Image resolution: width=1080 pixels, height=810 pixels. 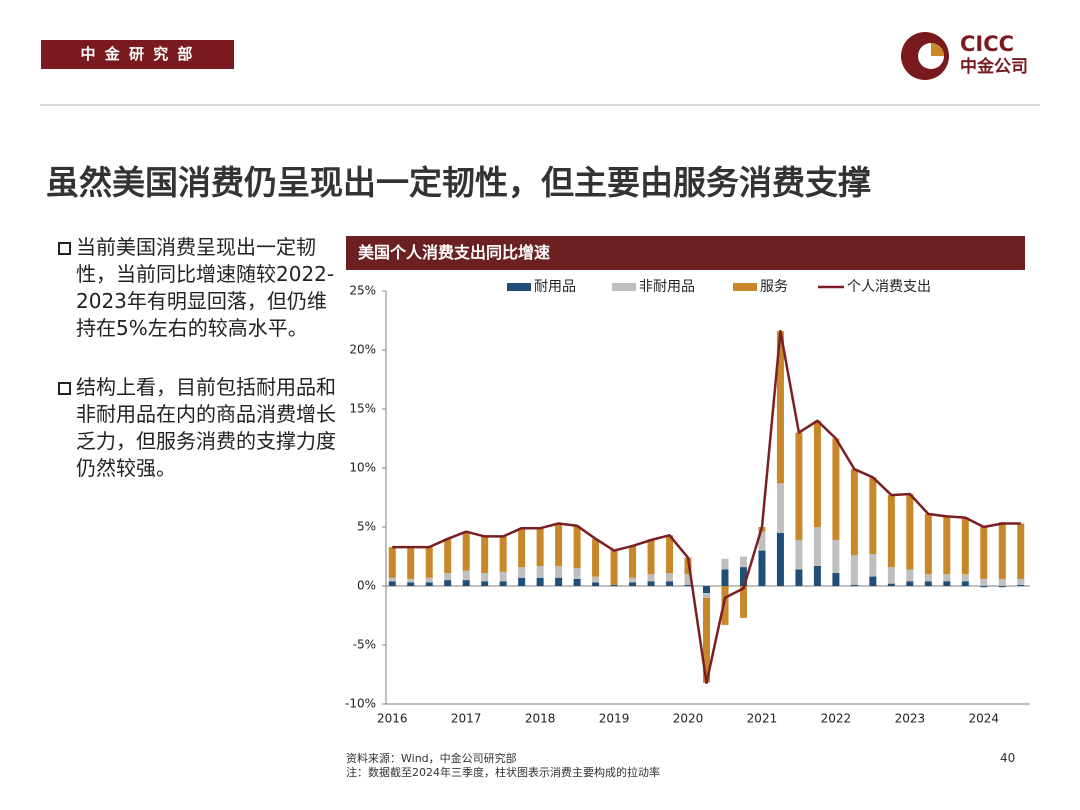 What do you see at coordinates (614, 719) in the screenshot?
I see `x-tick-label: 2019` at bounding box center [614, 719].